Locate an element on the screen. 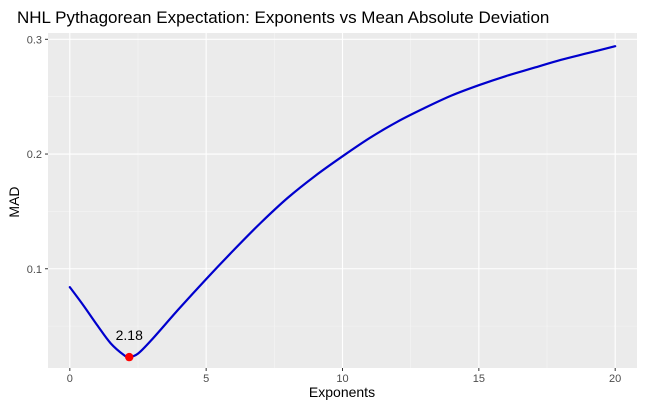 The width and height of the screenshot is (645, 407). minimum-point is located at coordinates (129, 357).